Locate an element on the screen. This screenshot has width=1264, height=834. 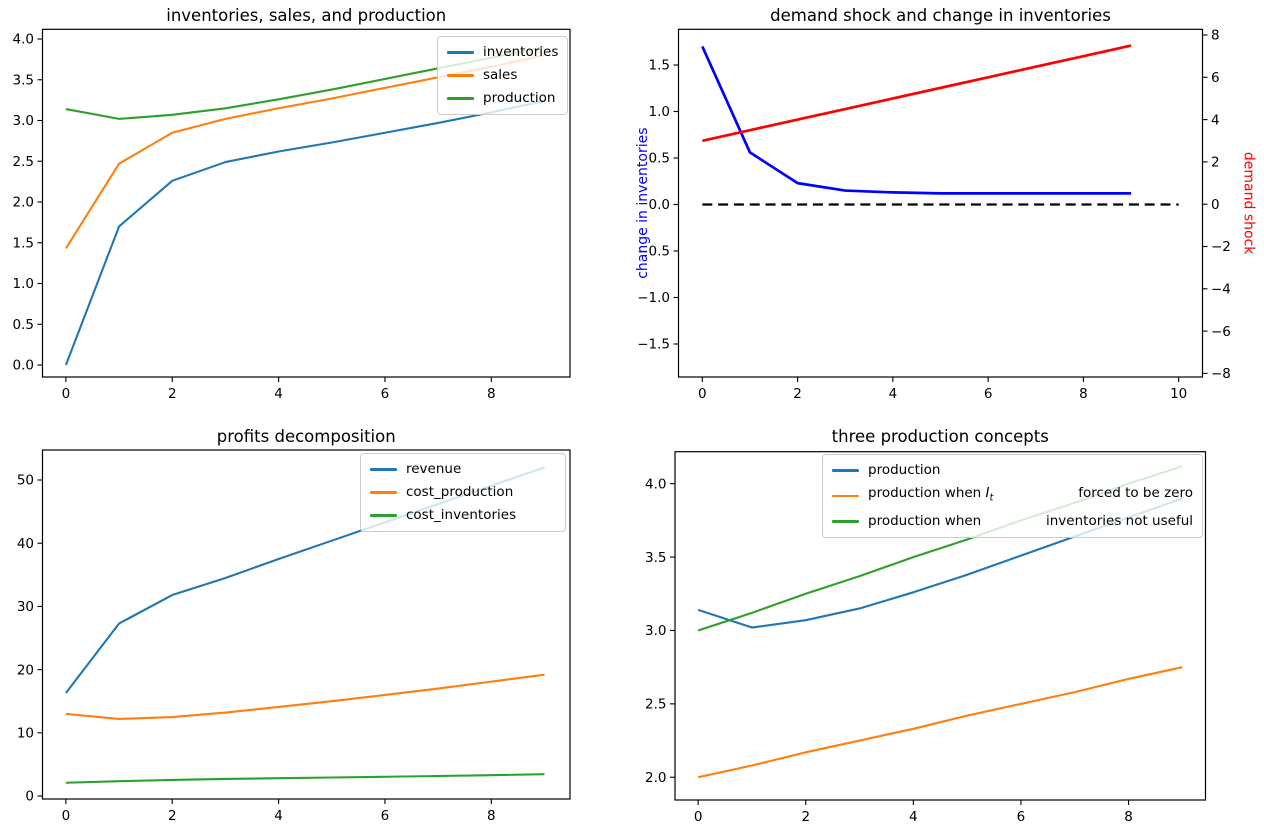
y-tick-label: 50 is located at coordinates (25, 481).